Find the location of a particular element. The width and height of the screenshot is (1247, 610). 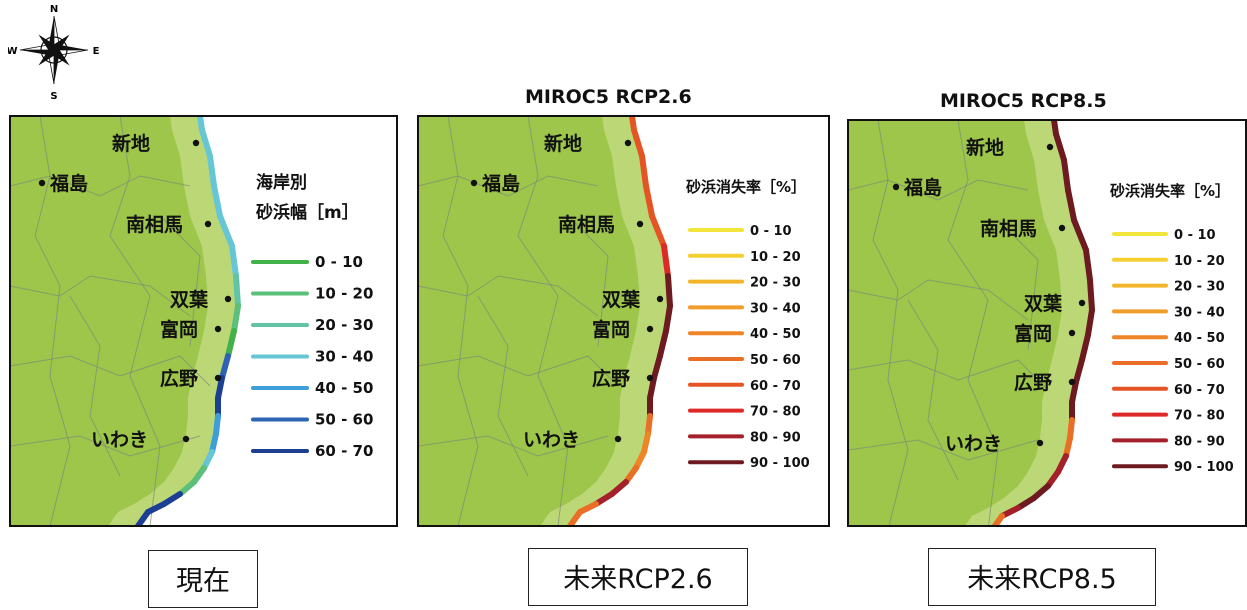

legend-title: 海岸別 is located at coordinates (281, 182).